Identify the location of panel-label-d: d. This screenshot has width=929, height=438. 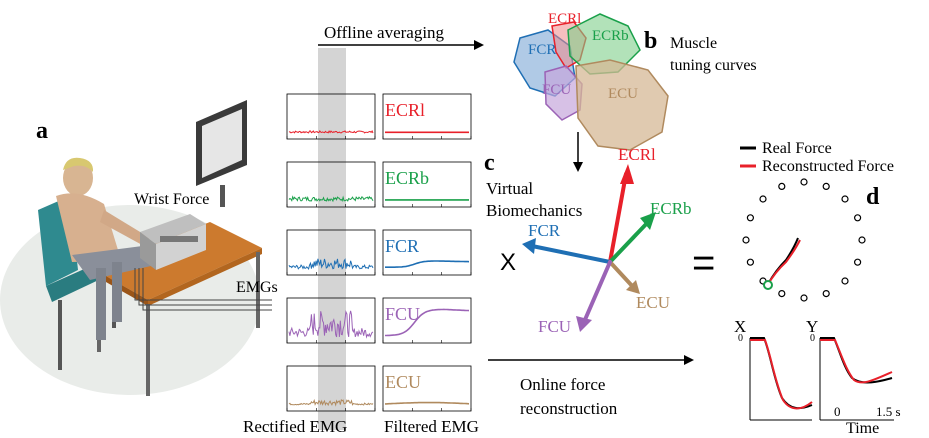
(873, 197).